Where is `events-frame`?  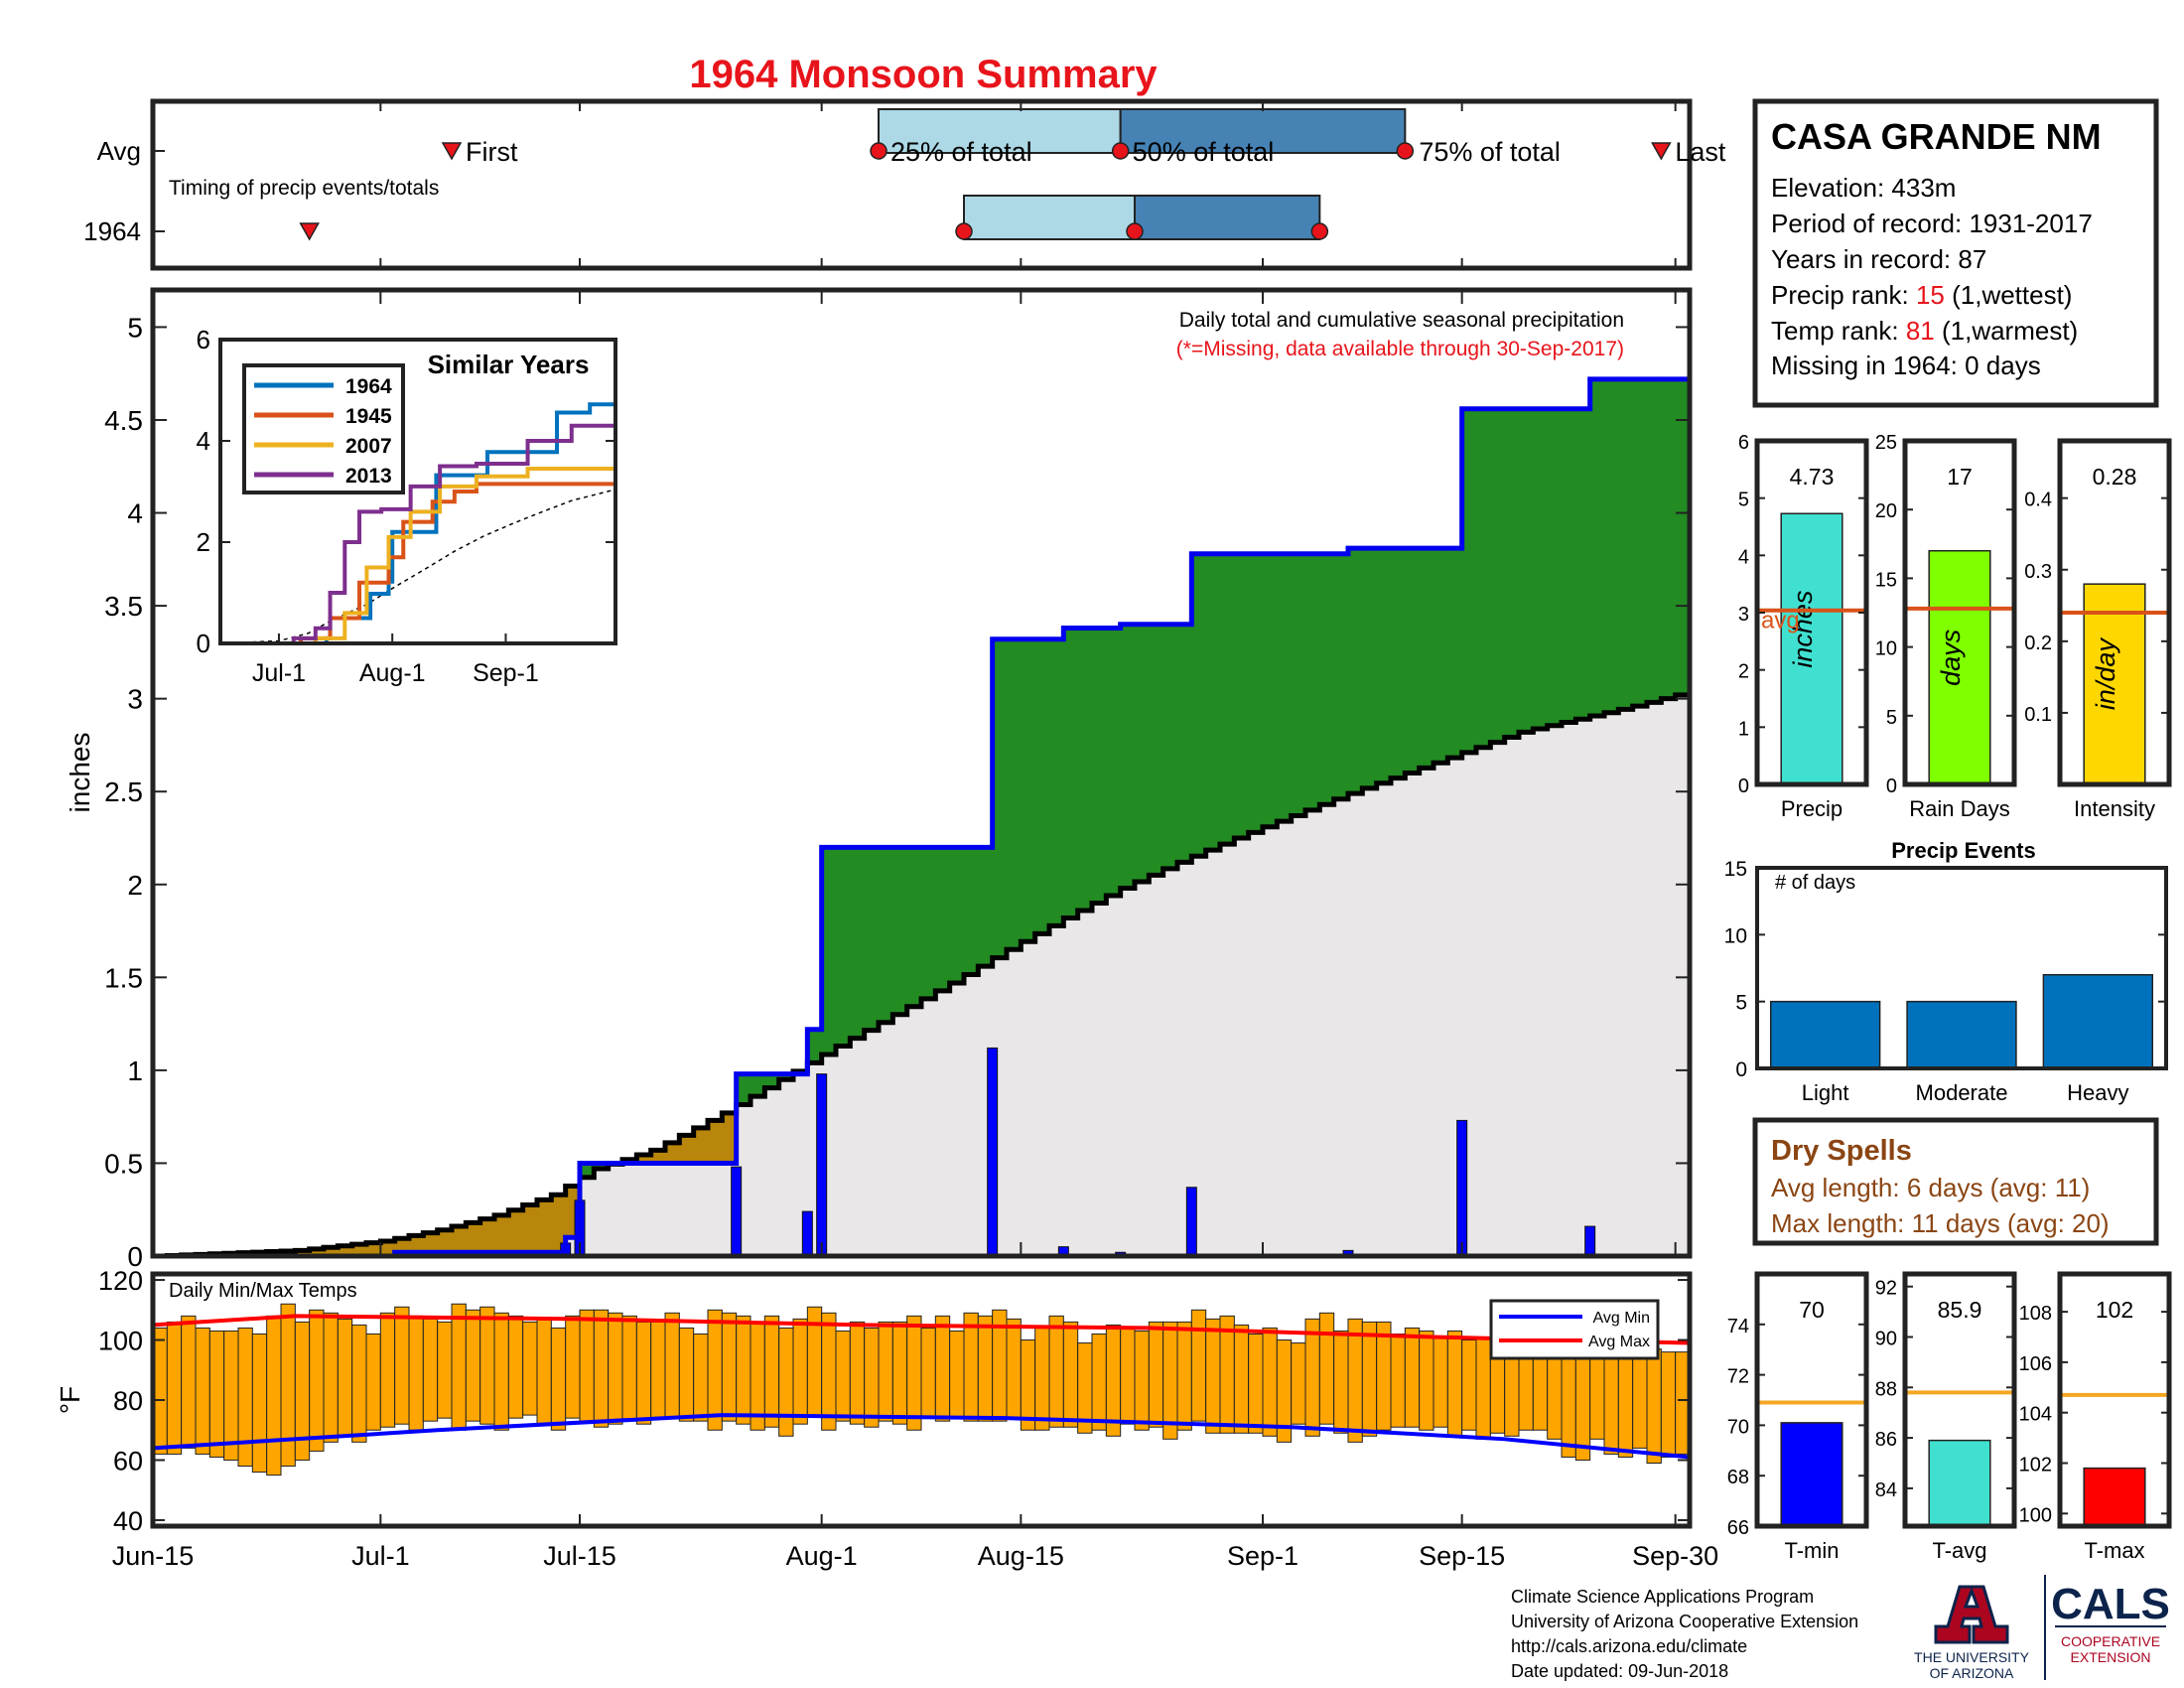
events-frame is located at coordinates (1961, 968).